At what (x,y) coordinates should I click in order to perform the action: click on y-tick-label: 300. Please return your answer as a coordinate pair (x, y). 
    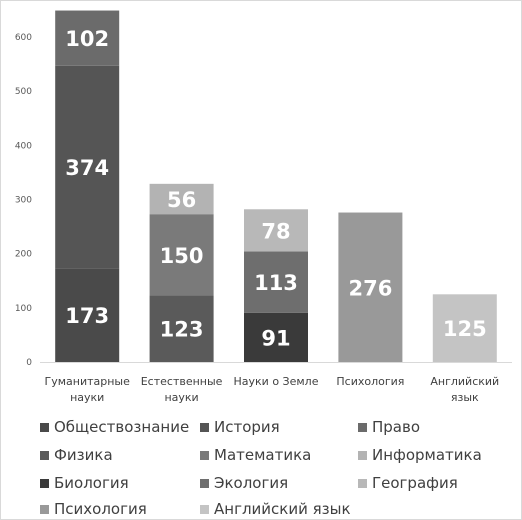
    Looking at the image, I should click on (23, 201).